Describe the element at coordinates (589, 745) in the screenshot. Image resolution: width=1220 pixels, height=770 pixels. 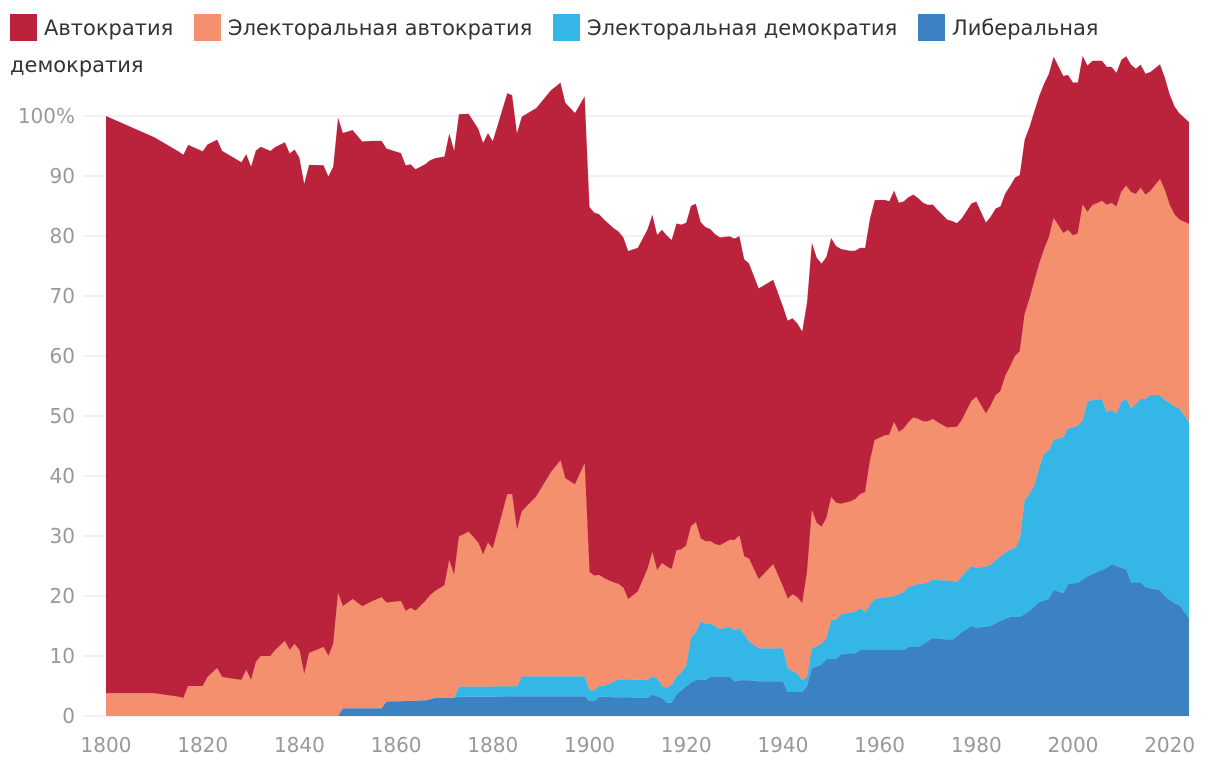
I see `x-tick-label: 1900` at that location.